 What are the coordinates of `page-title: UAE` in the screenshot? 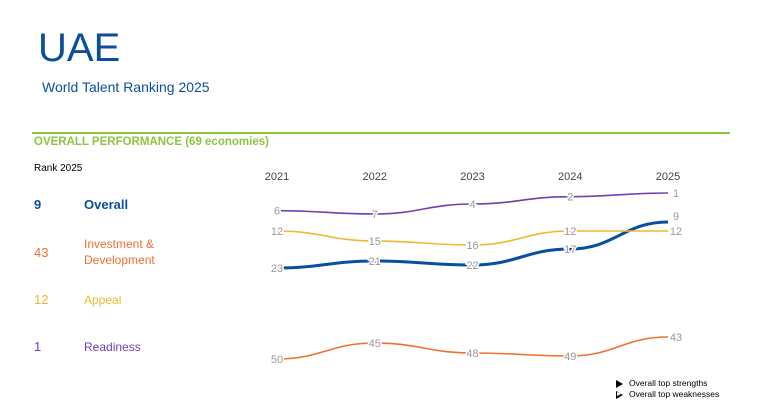 It's located at (79, 48).